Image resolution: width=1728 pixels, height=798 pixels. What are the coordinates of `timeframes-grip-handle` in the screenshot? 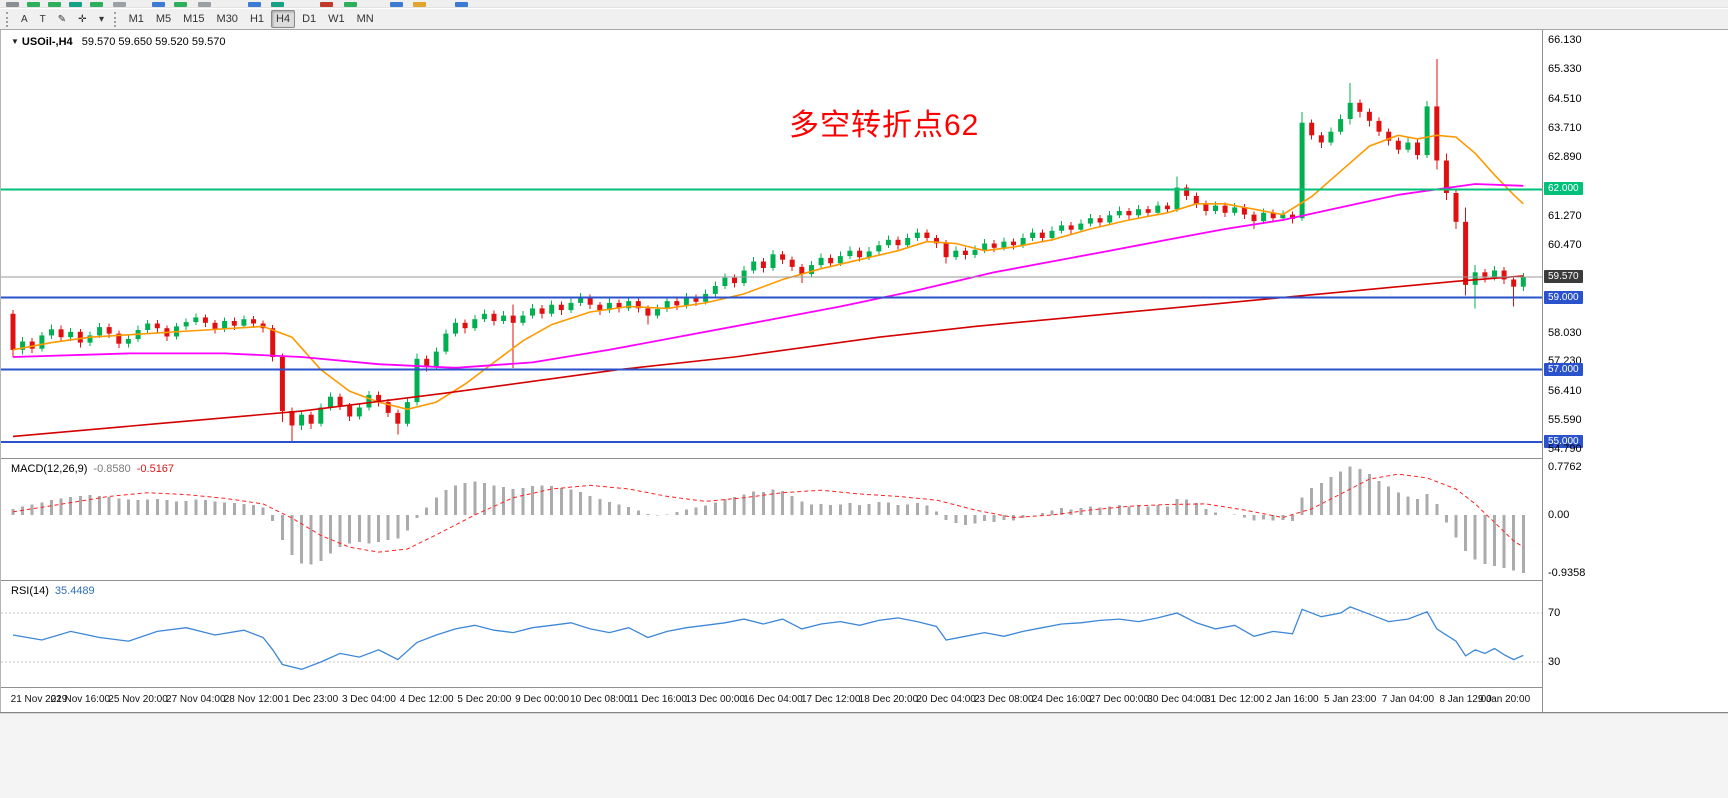 It's located at (115, 19).